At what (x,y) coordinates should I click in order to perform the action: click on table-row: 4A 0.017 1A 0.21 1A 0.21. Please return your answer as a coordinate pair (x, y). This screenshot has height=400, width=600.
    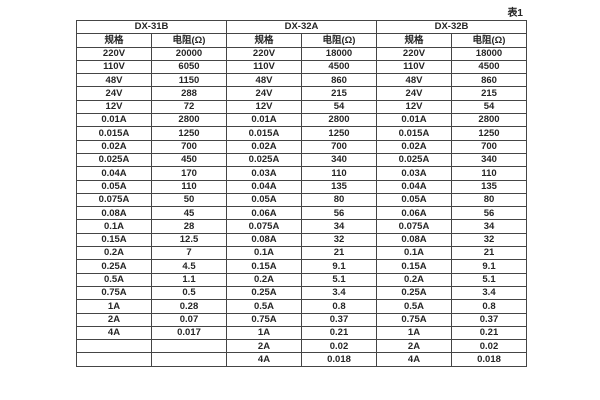
    Looking at the image, I should click on (301, 333).